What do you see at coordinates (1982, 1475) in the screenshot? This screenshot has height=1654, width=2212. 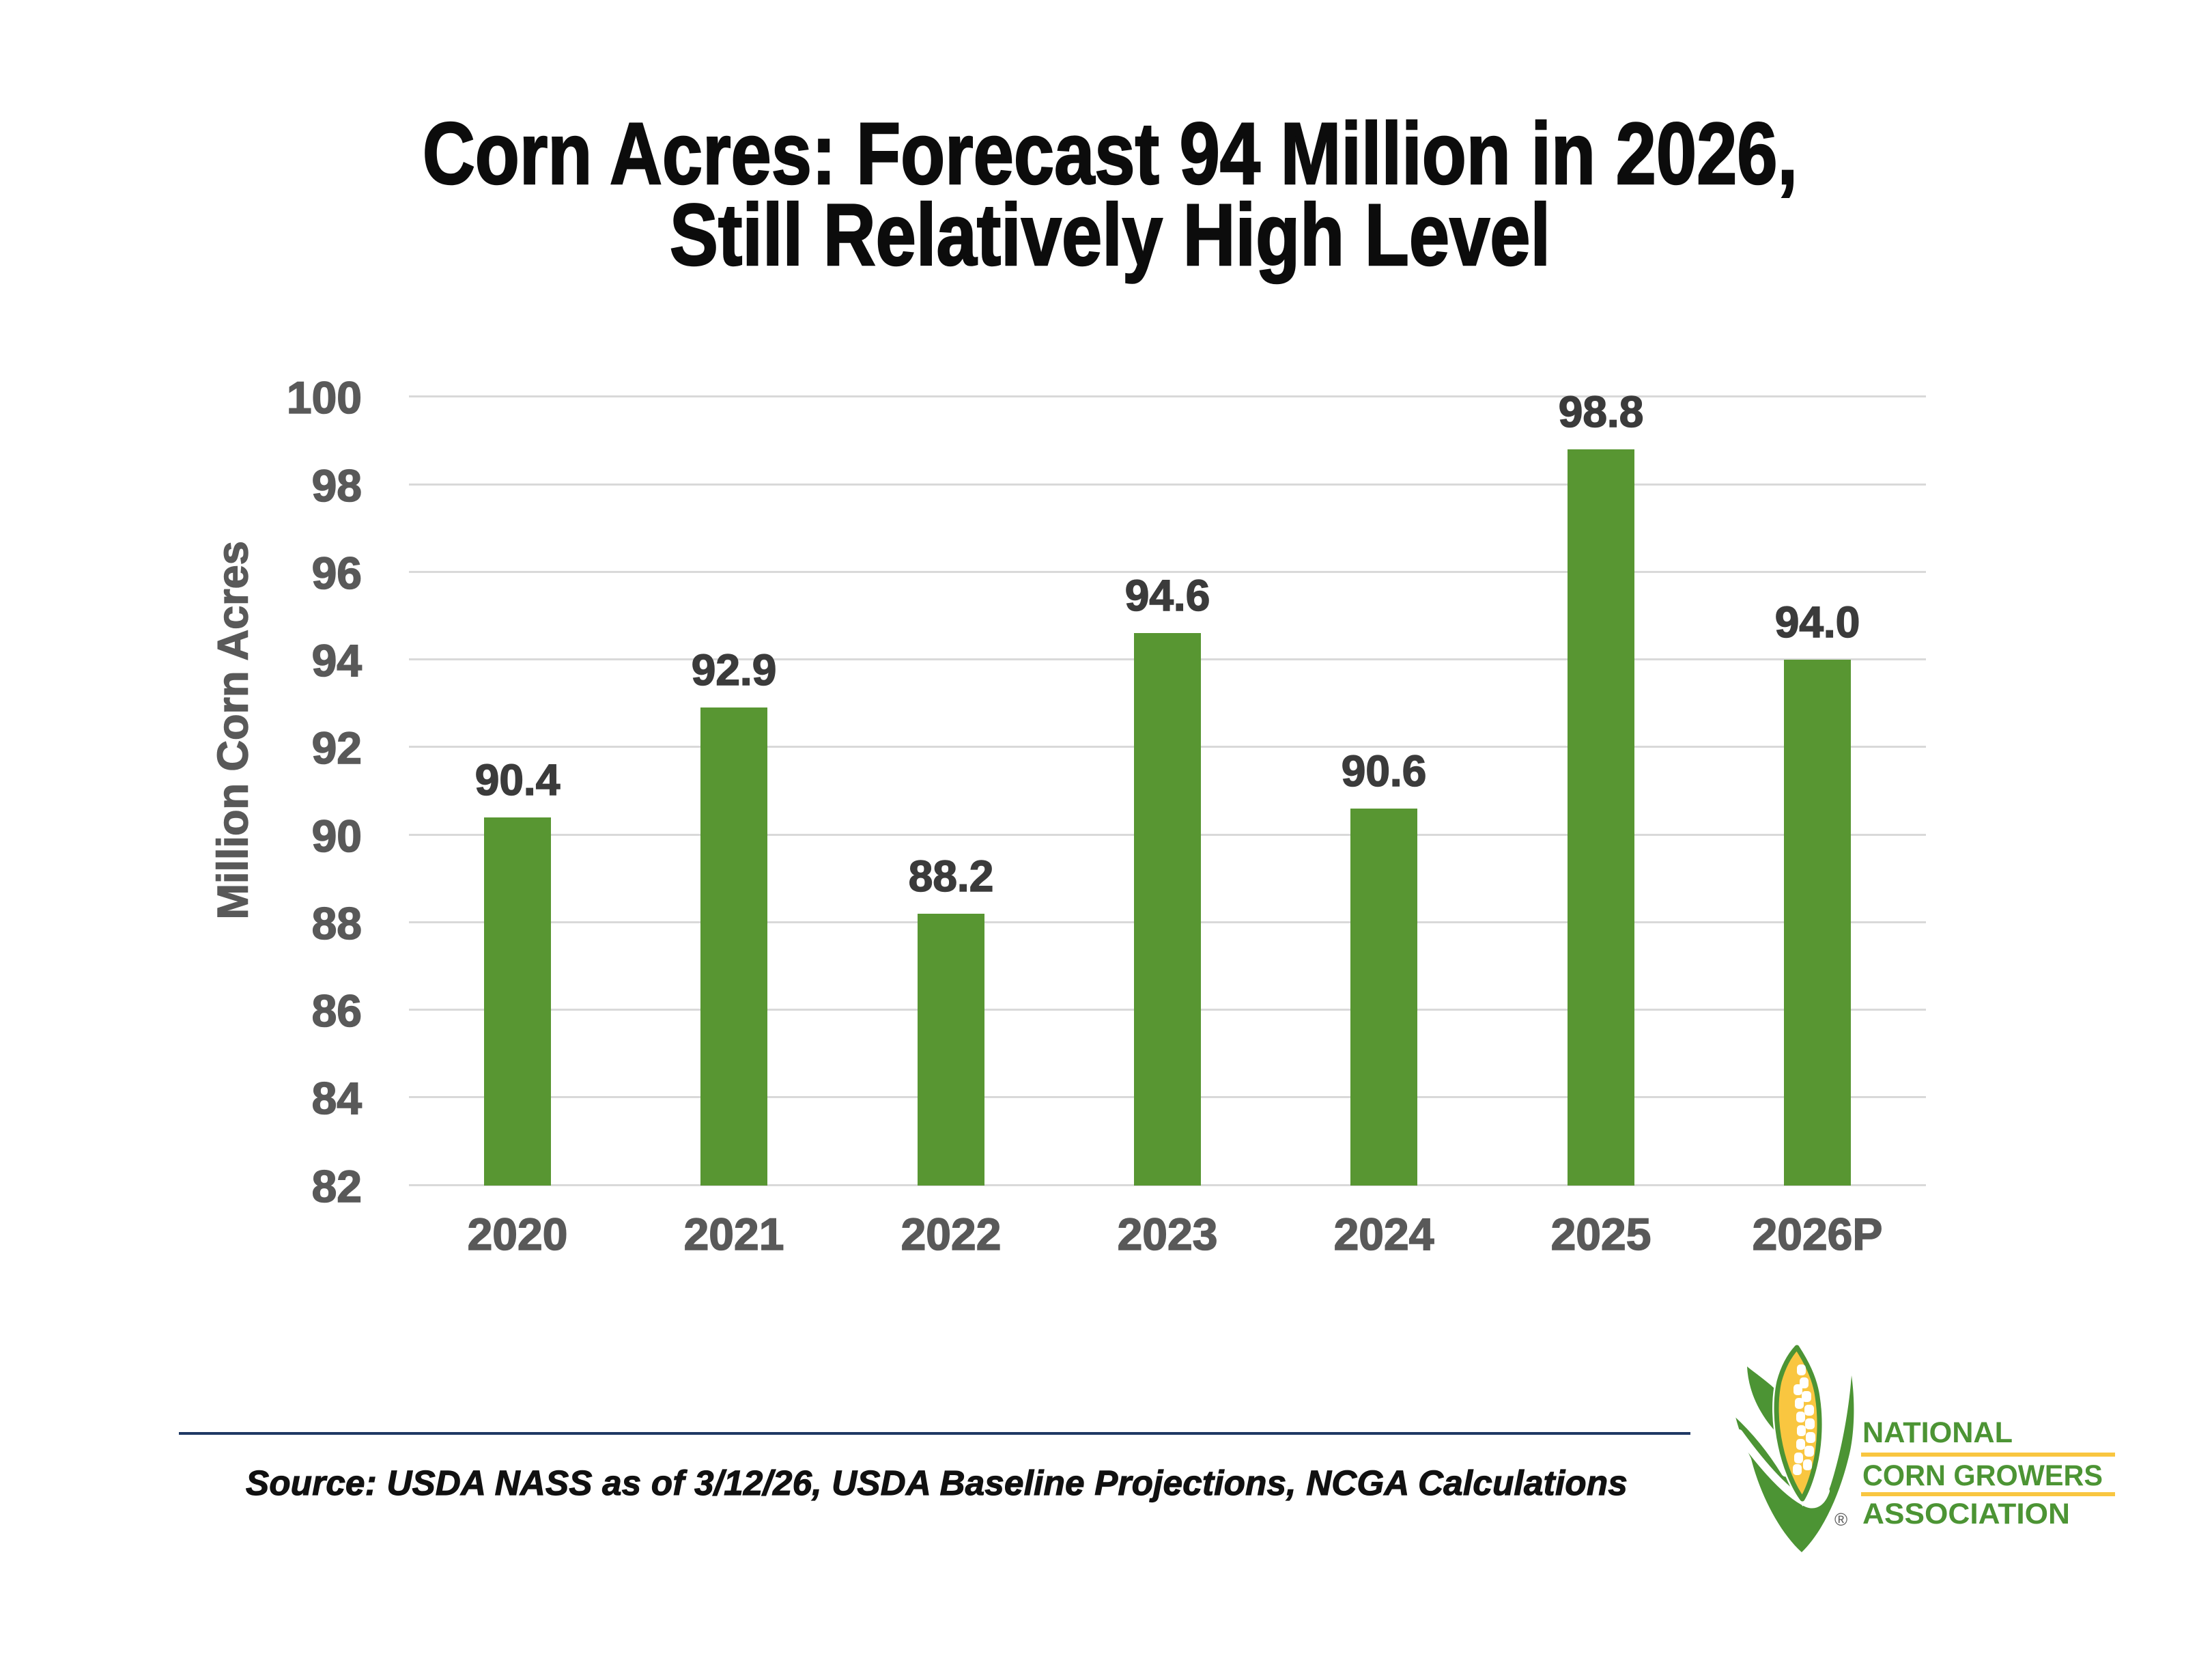 I see `svg-text: CORN GROWERS` at bounding box center [1982, 1475].